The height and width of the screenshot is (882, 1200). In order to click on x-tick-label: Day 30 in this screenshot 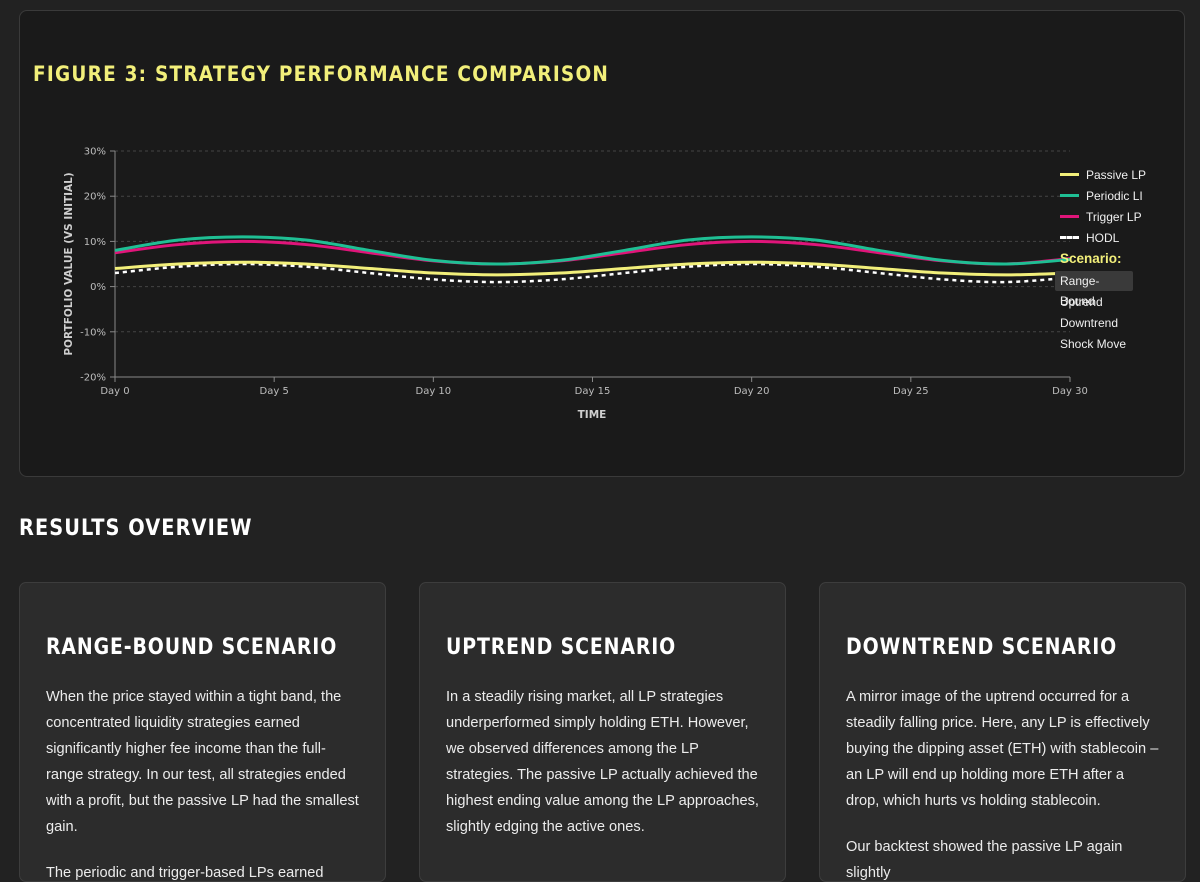, I will do `click(1070, 391)`.